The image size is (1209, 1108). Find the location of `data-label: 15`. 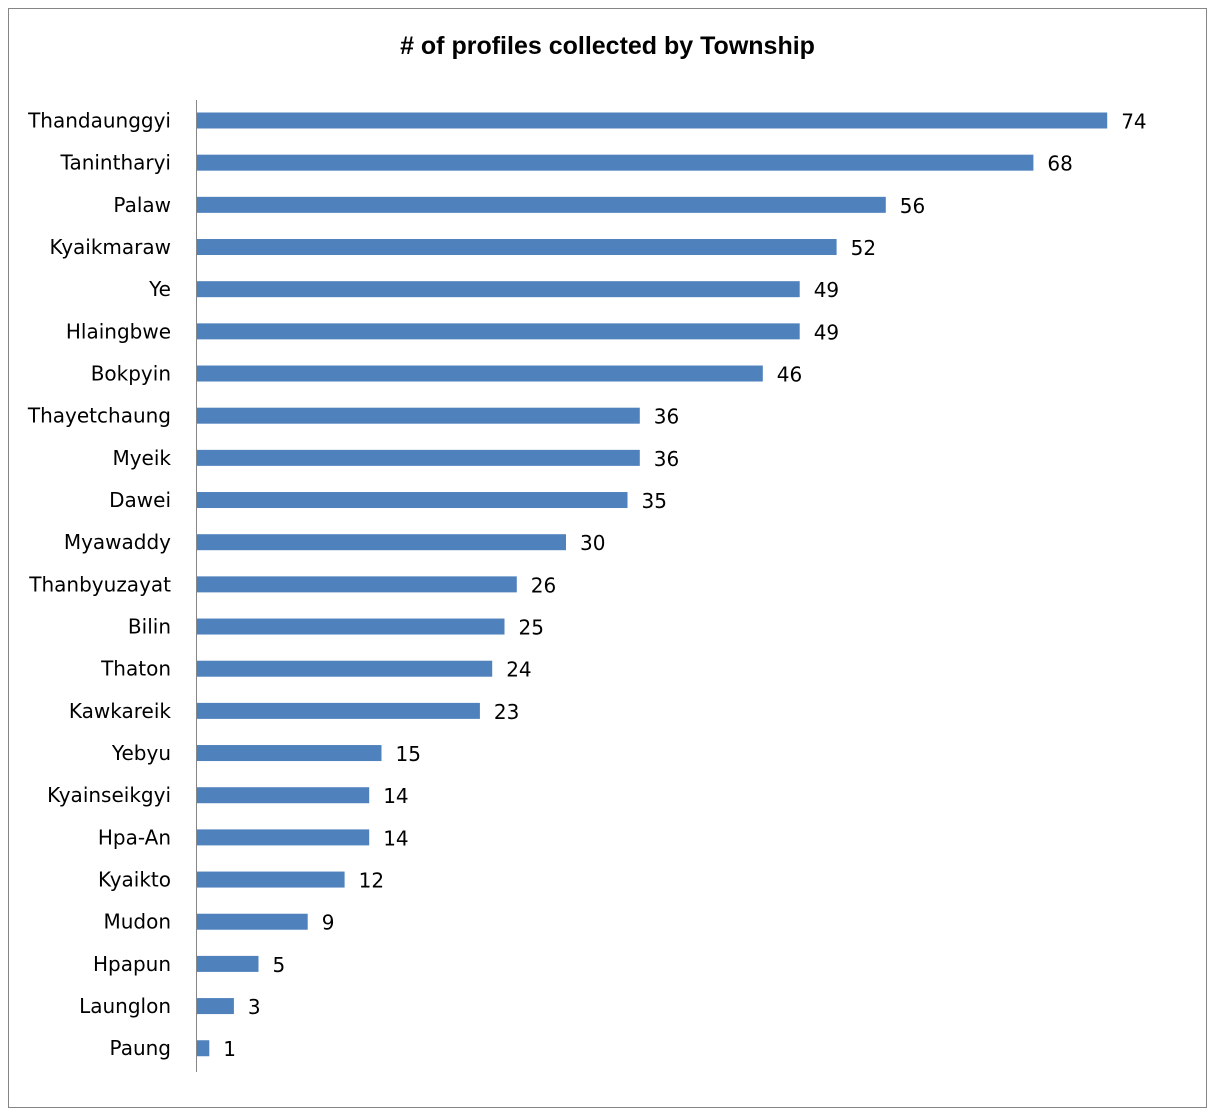

data-label: 15 is located at coordinates (408, 754).